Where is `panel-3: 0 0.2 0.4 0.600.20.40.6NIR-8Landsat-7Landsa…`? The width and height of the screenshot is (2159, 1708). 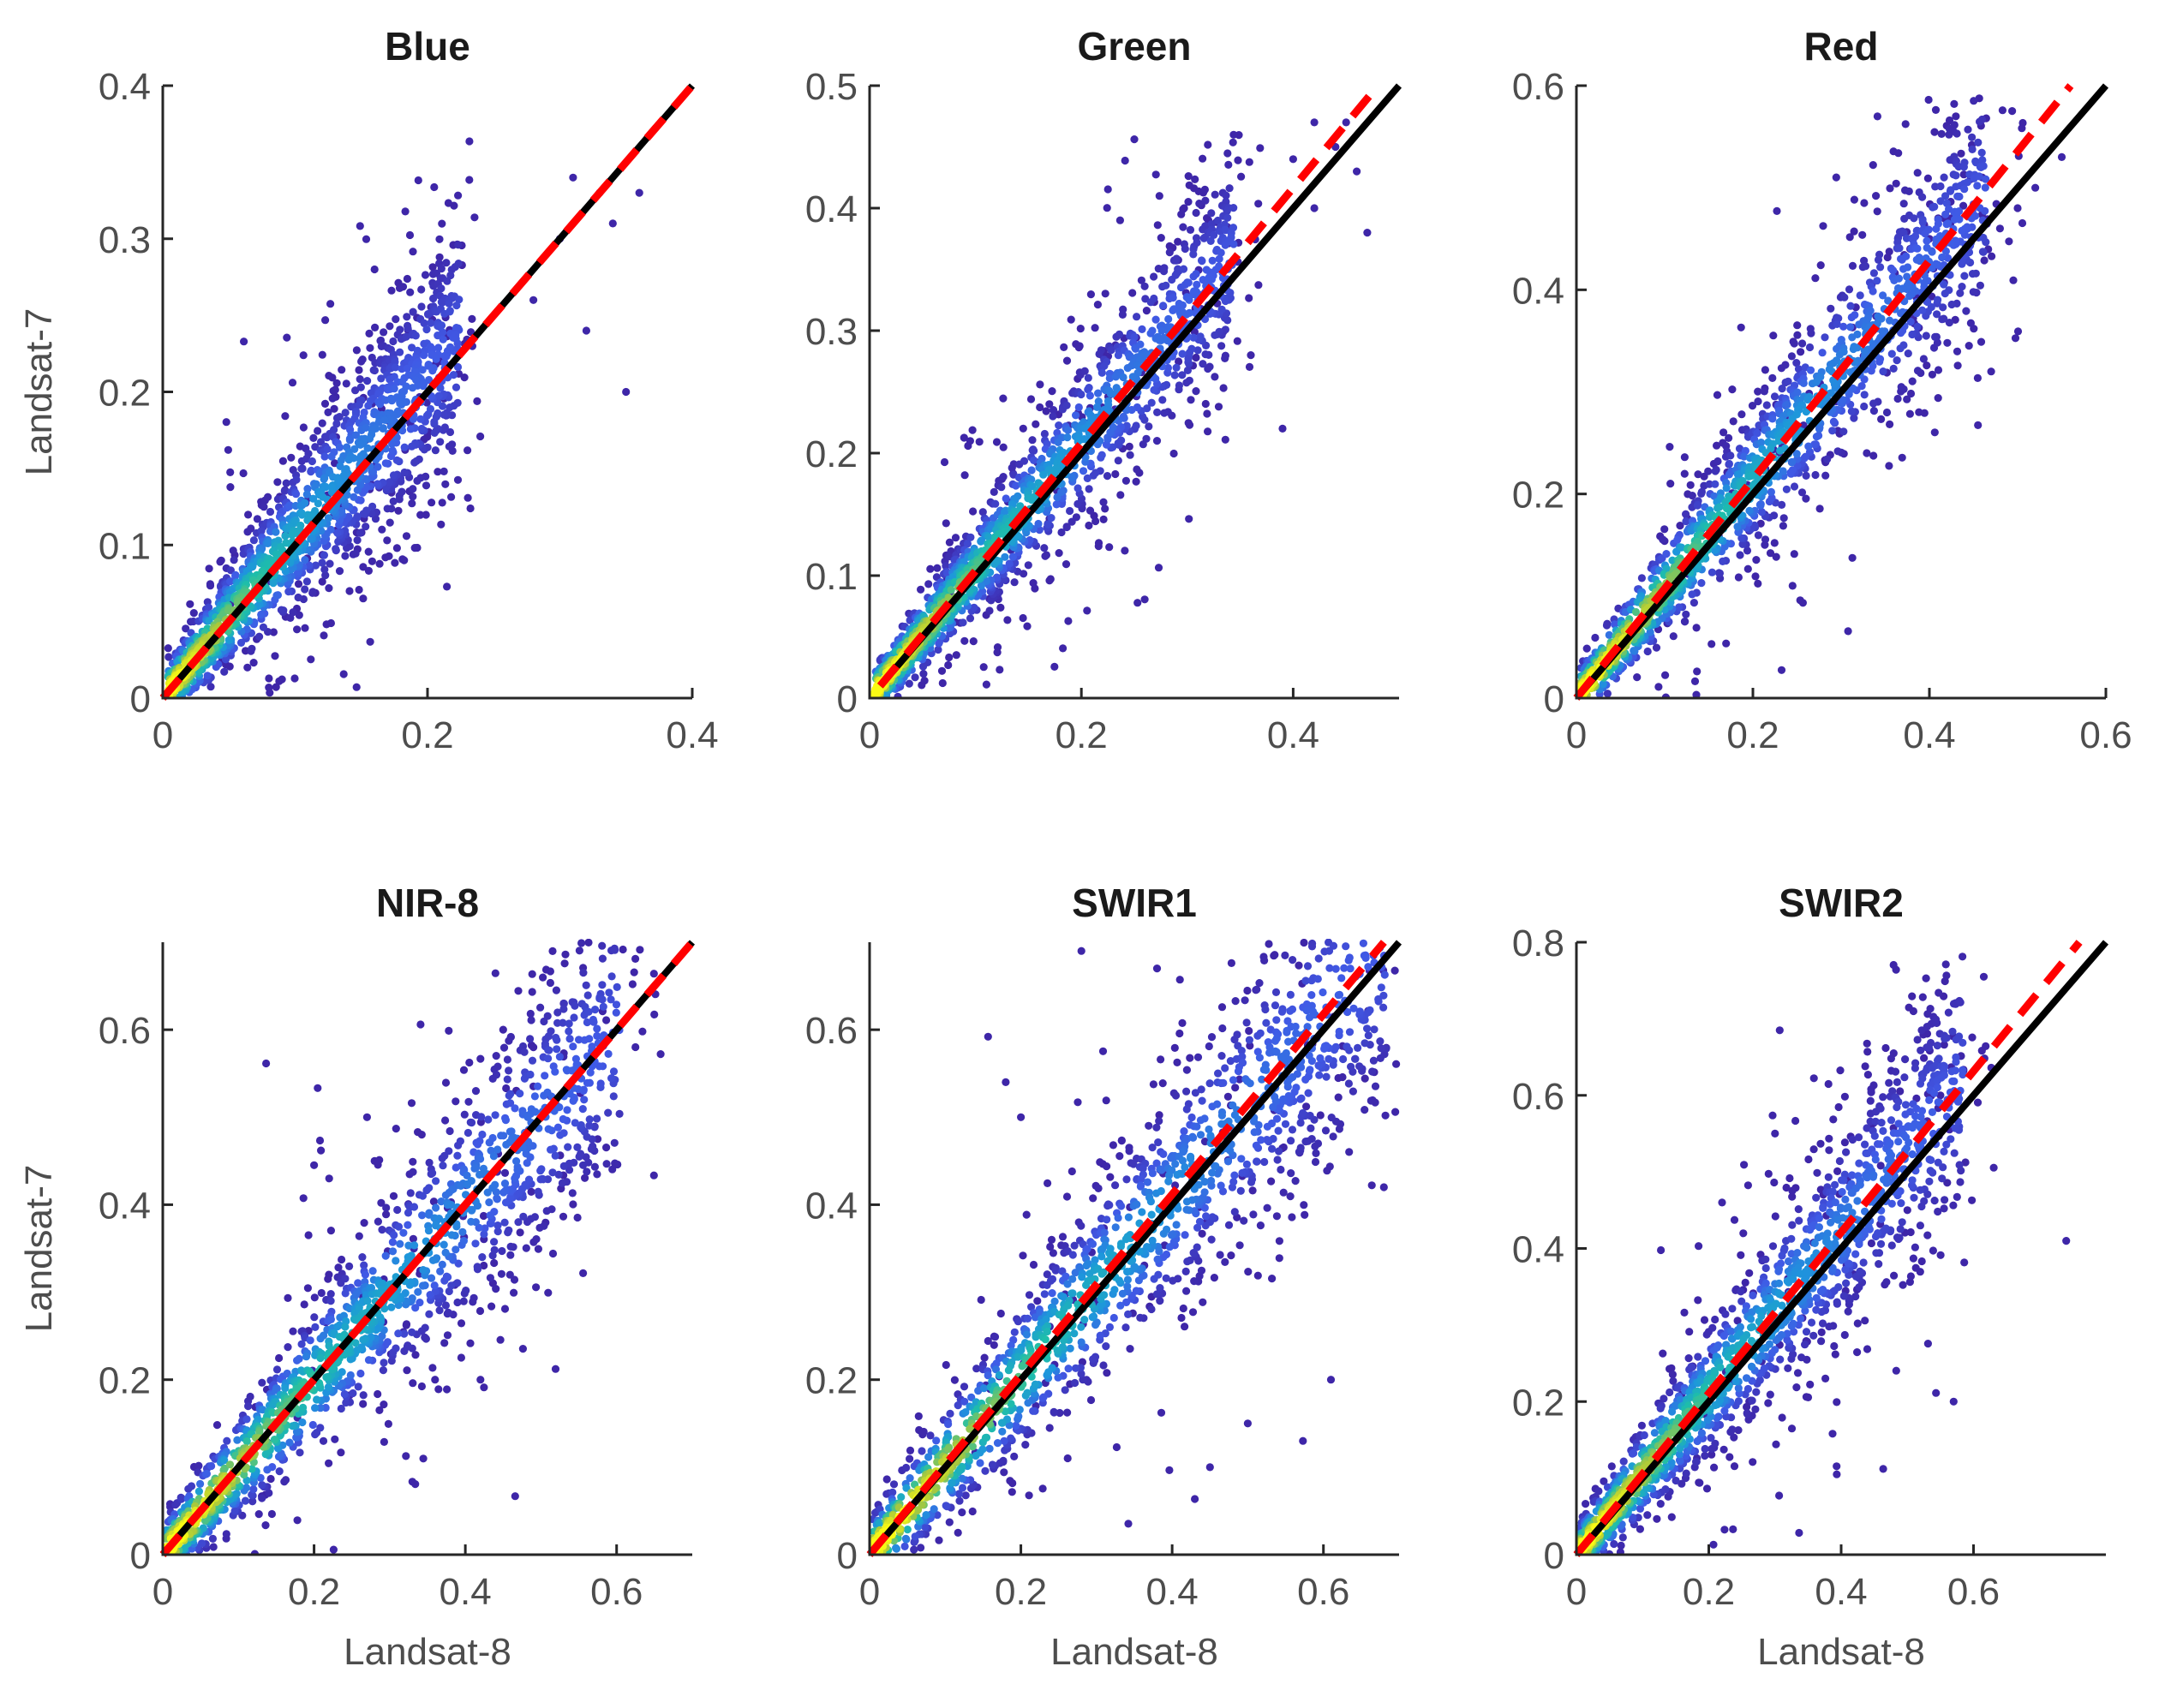
panel-3: 0 0.2 0.4 0.600.20.40.6NIR-8Landsat-7Landsa… is located at coordinates (357, 1277).